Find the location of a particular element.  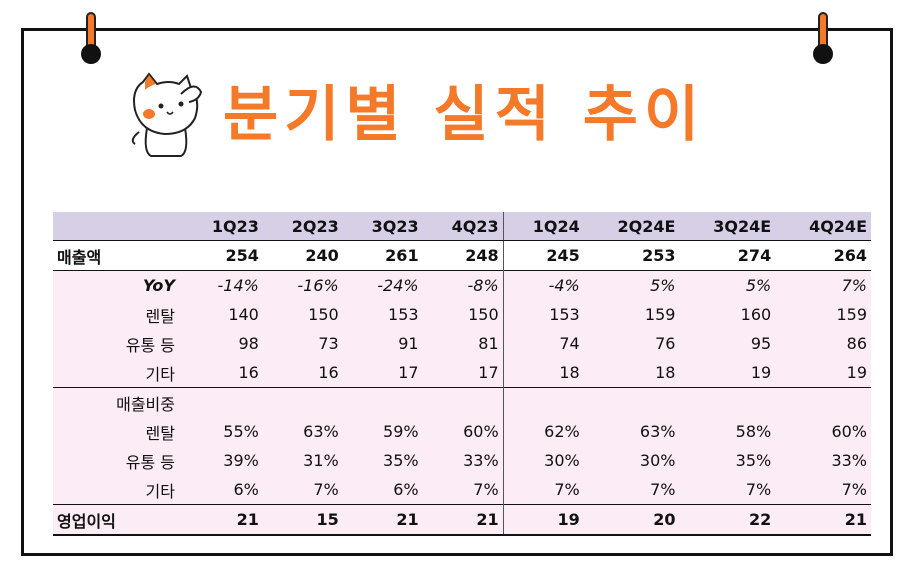

row-label: 매출비중 is located at coordinates (118, 402).